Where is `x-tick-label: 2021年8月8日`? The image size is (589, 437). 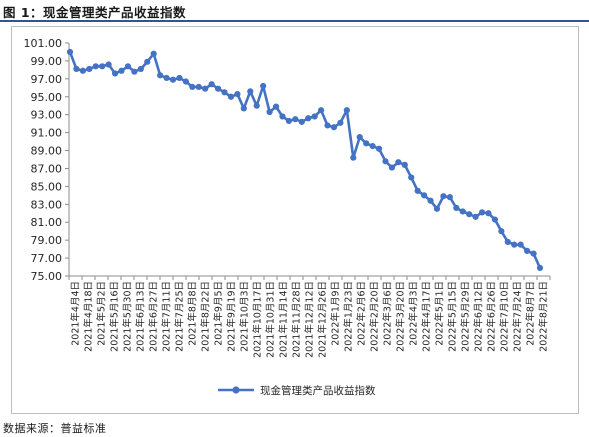
x-tick-label: 2021年8月8日 is located at coordinates (193, 313).